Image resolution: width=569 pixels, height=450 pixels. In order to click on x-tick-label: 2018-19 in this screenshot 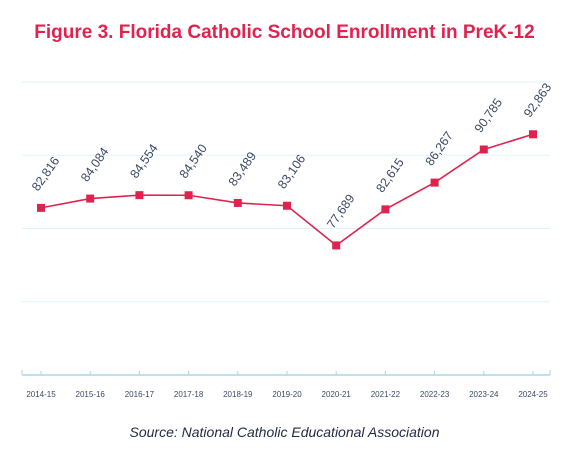, I will do `click(238, 394)`.